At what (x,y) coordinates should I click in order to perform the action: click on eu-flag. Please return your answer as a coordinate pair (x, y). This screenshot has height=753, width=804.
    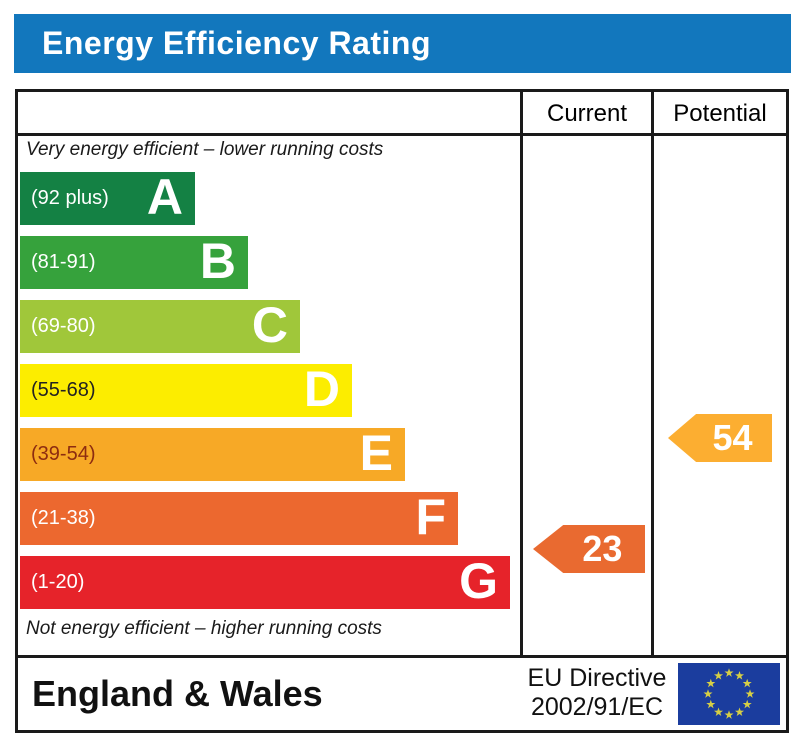
    Looking at the image, I should click on (729, 694).